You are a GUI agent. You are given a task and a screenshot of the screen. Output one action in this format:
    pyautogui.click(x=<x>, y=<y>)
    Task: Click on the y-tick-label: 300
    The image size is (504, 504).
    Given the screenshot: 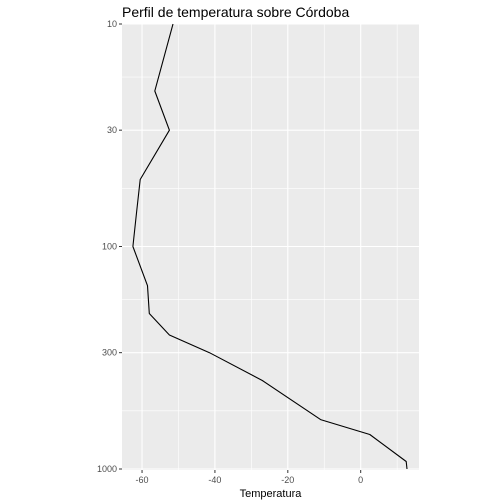 What is the action you would take?
    pyautogui.click(x=109, y=353)
    